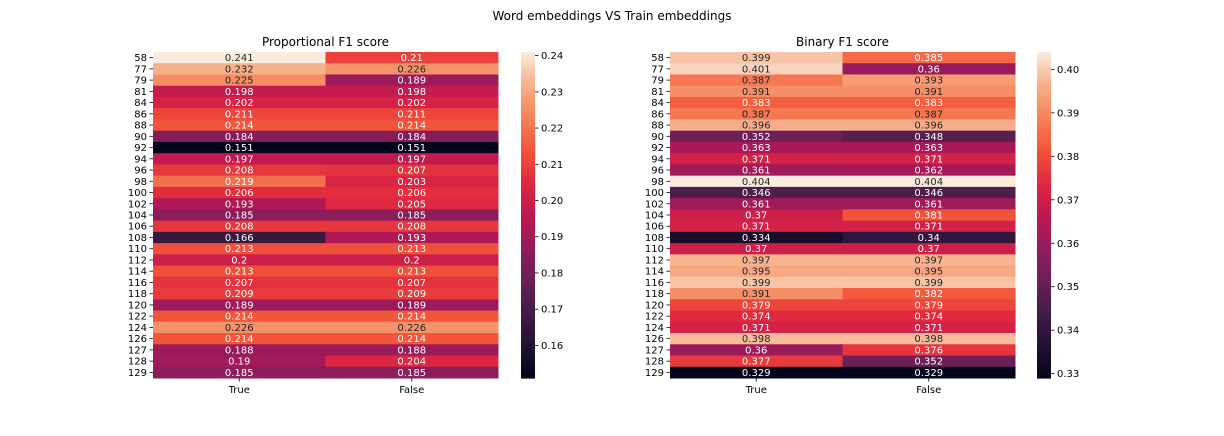  I want to click on cell-label: 0.329, so click(756, 373).